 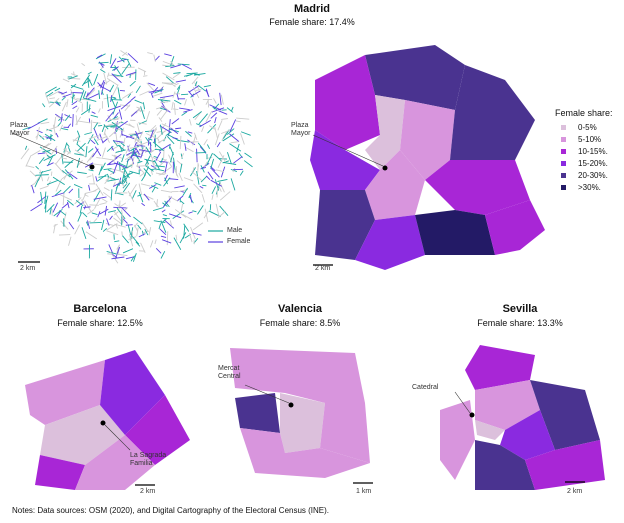 What do you see at coordinates (100, 323) in the screenshot?
I see `barcelona-subtitle: Female share: 12.5%` at bounding box center [100, 323].